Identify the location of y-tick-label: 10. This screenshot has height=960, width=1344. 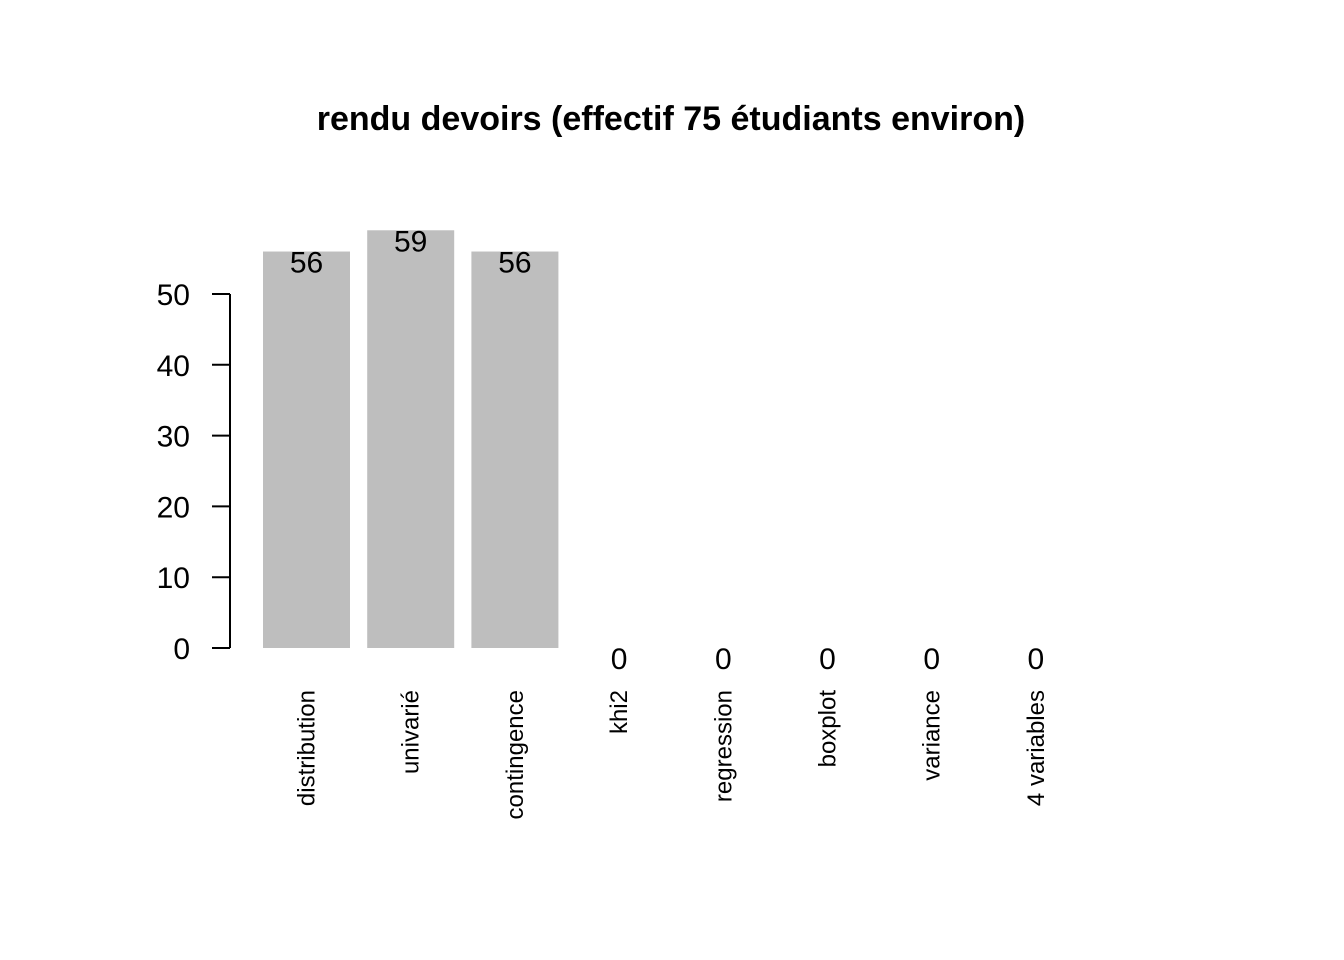
(173, 578).